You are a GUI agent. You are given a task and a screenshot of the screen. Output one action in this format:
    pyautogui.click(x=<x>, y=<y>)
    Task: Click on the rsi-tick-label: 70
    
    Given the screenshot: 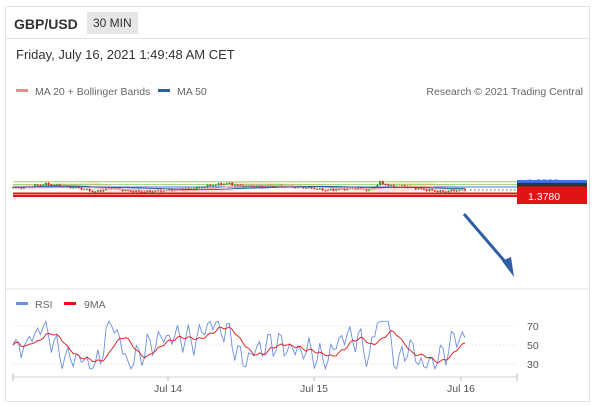 What is the action you would take?
    pyautogui.click(x=533, y=327)
    